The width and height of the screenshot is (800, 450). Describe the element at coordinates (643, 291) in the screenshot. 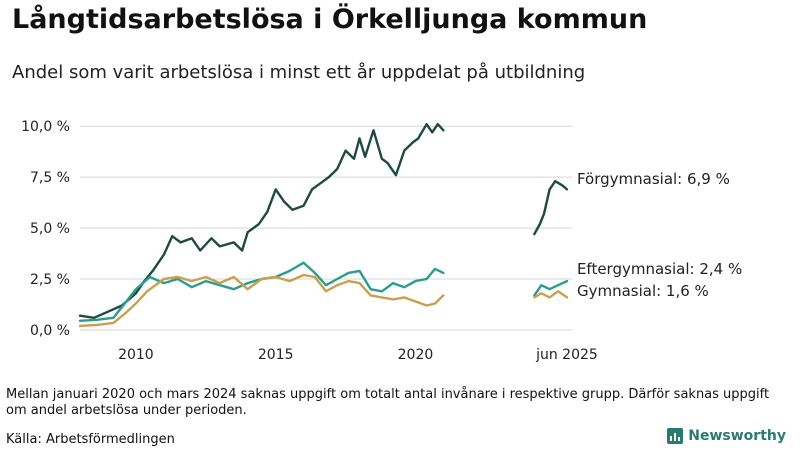

I see `series-label-gymnasial: Gymnasial: 1,6 %` at that location.